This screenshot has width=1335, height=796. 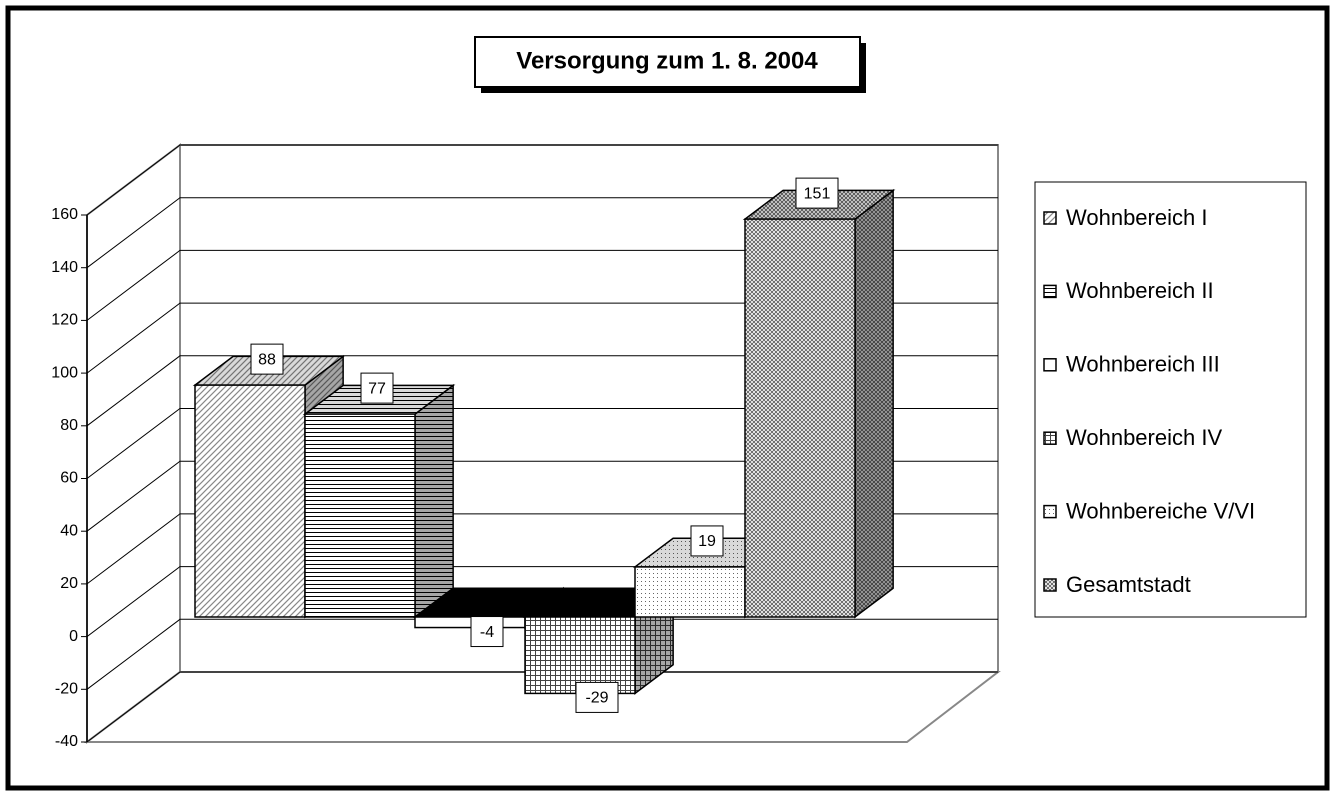 I want to click on data-label: 88, so click(x=267, y=359).